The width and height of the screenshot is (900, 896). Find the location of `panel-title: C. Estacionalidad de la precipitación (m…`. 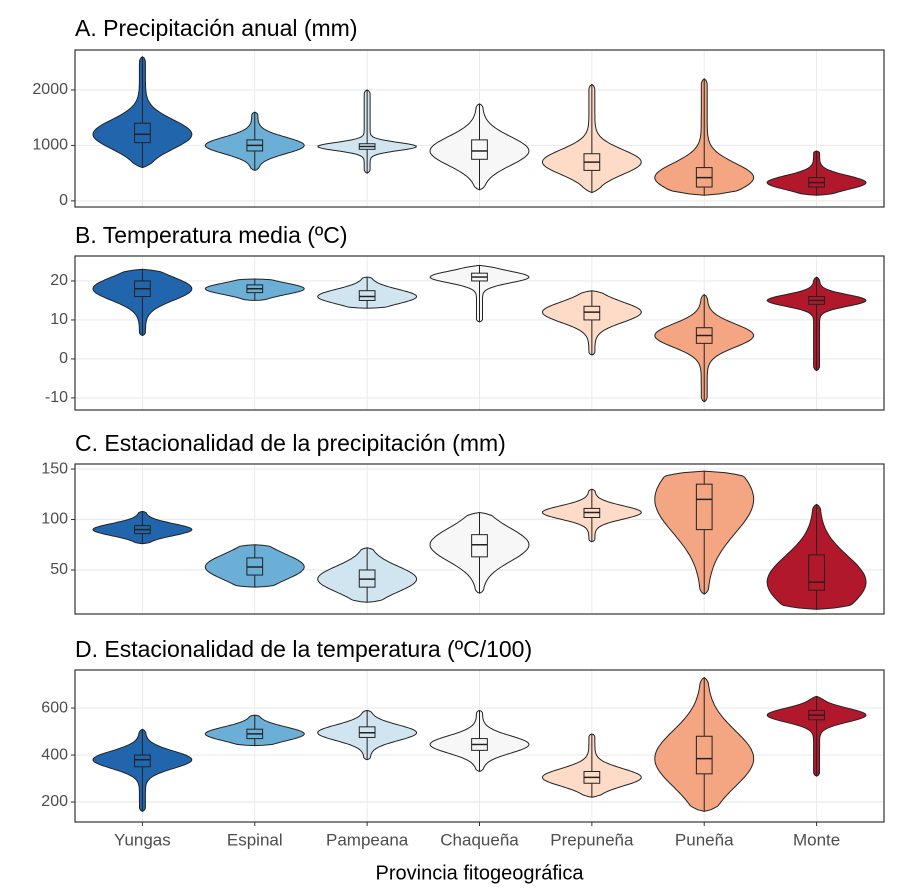

panel-title: C. Estacionalidad de la precipitación (m… is located at coordinates (290, 443).